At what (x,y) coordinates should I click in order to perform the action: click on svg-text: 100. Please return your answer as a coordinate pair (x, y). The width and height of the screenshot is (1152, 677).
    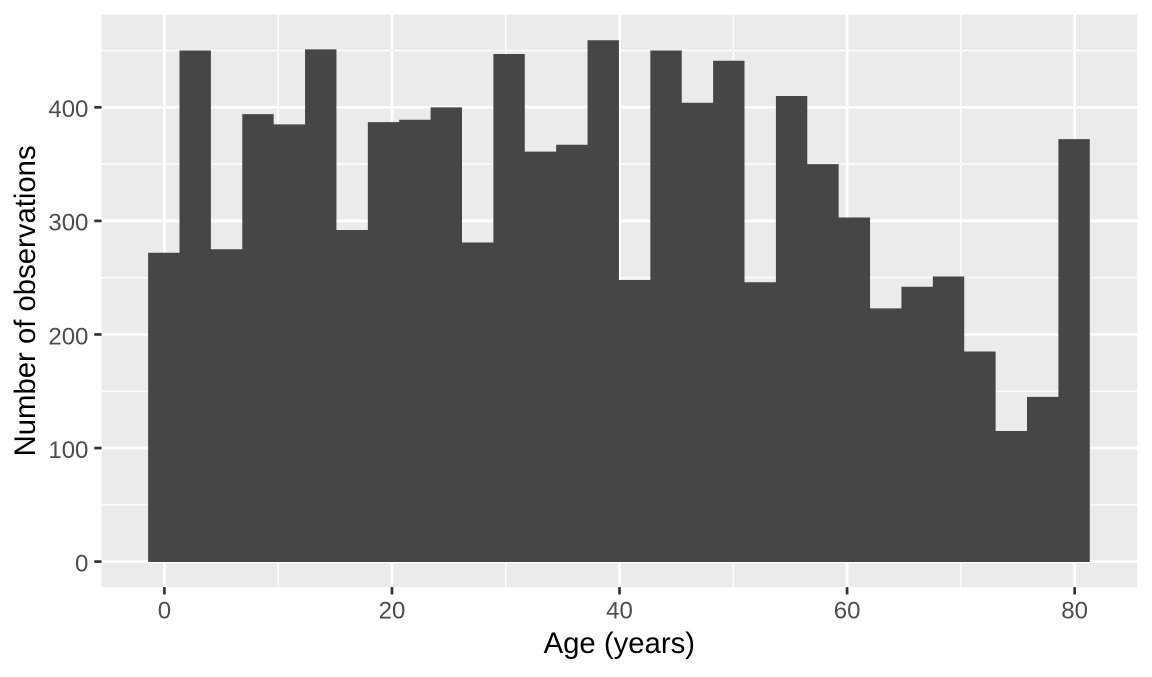
    Looking at the image, I should click on (68, 450).